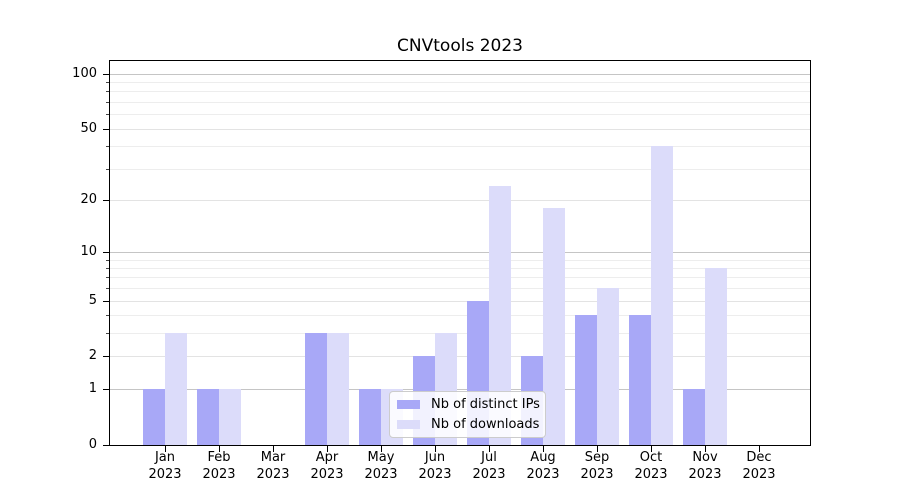  Describe the element at coordinates (88, 199) in the screenshot. I see `y-tick-label-20: 20` at that location.